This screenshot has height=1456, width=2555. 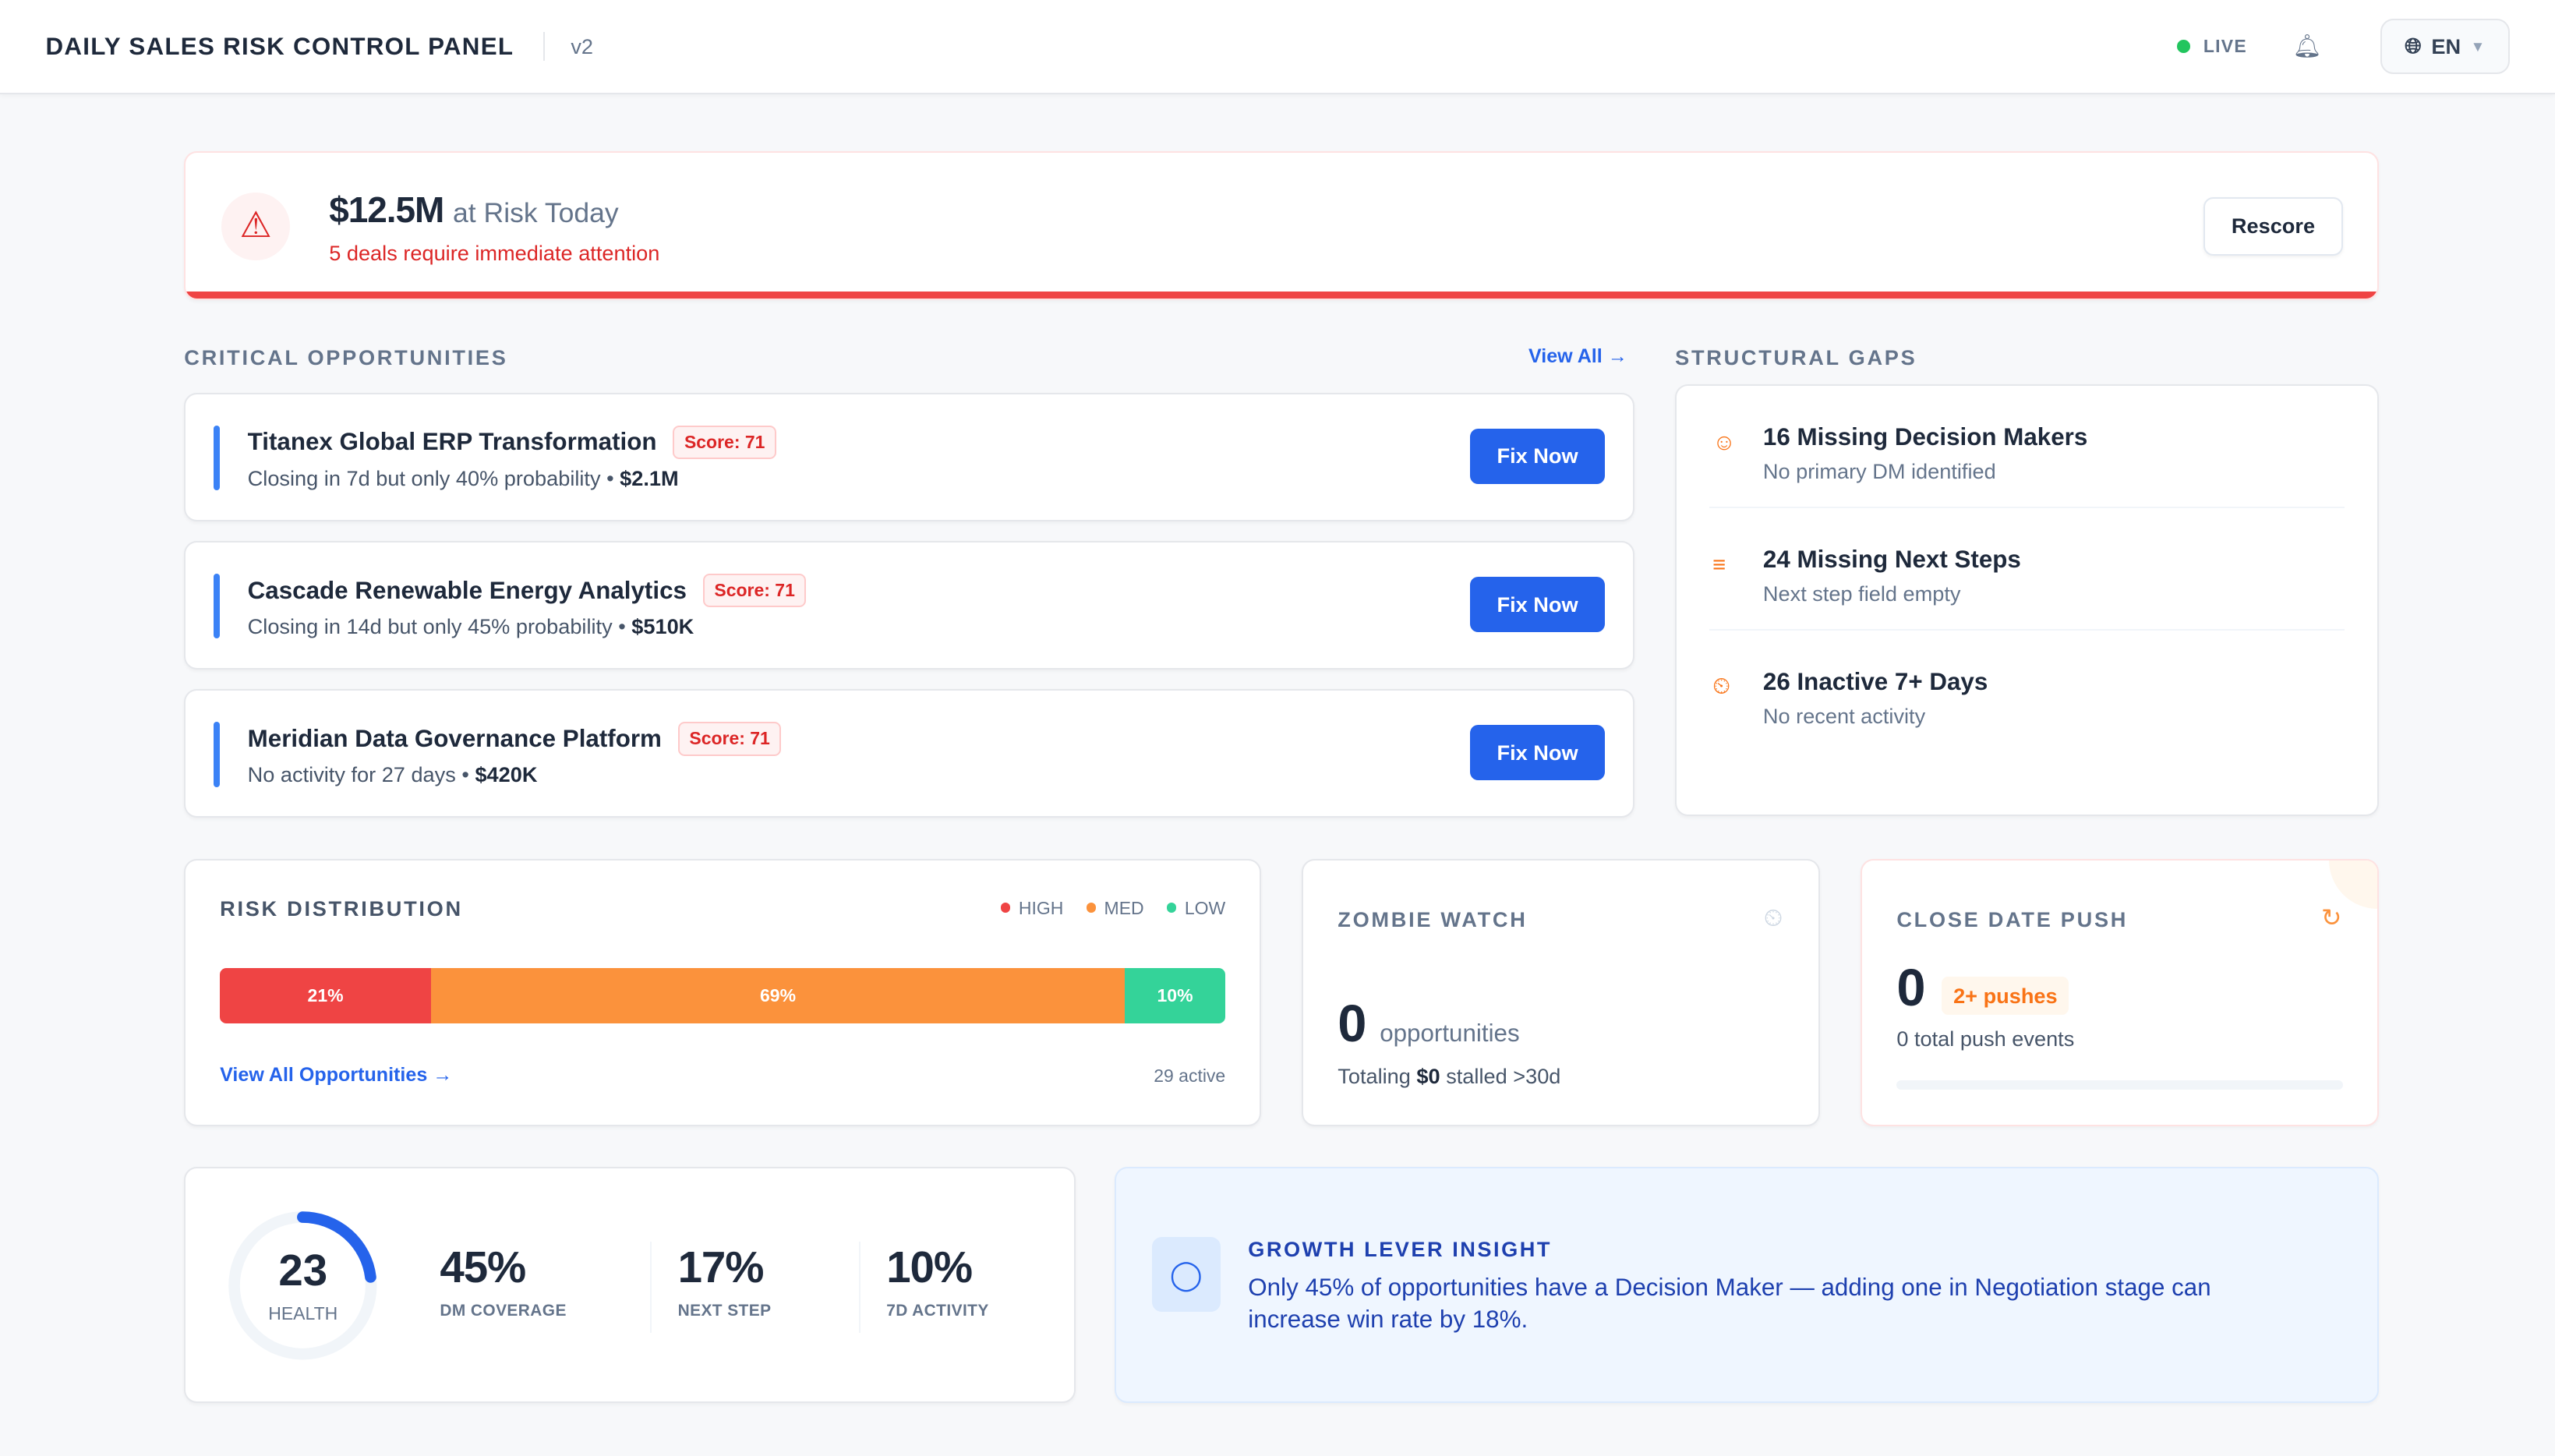 I want to click on health-gauge, so click(x=302, y=1286).